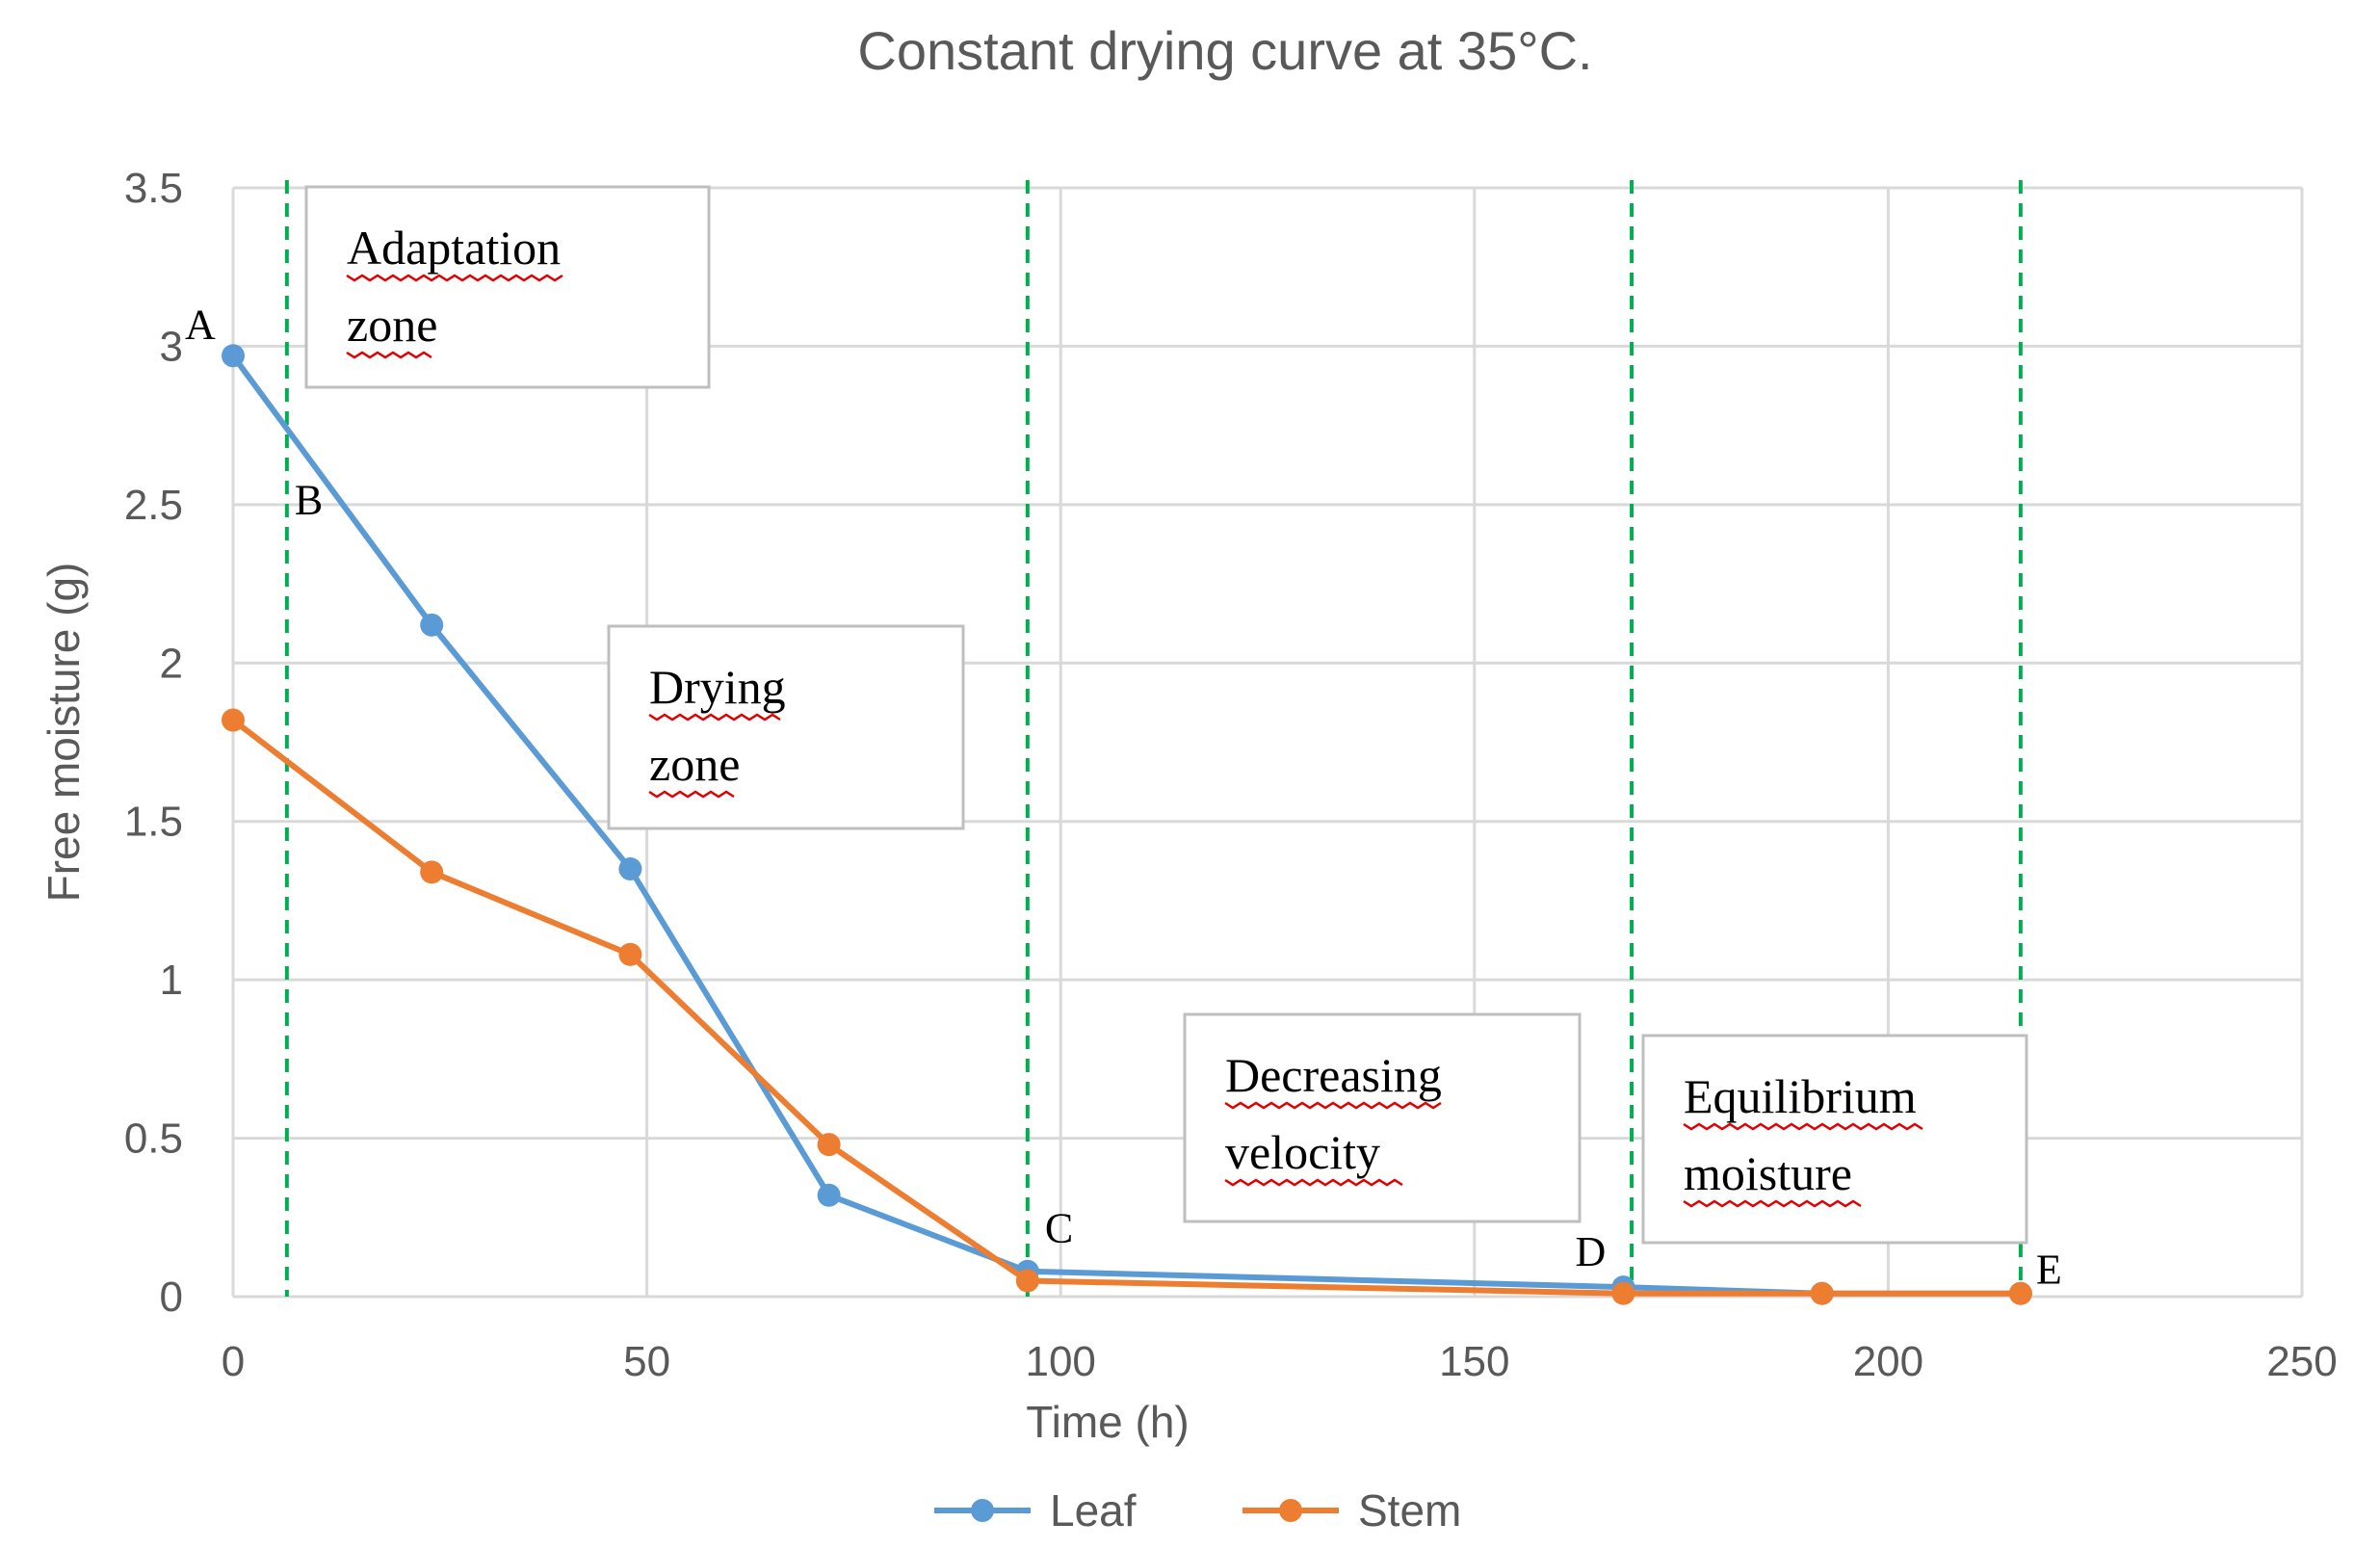 The height and width of the screenshot is (1549, 2380). I want to click on x-axis-label: Time (h), so click(1108, 1422).